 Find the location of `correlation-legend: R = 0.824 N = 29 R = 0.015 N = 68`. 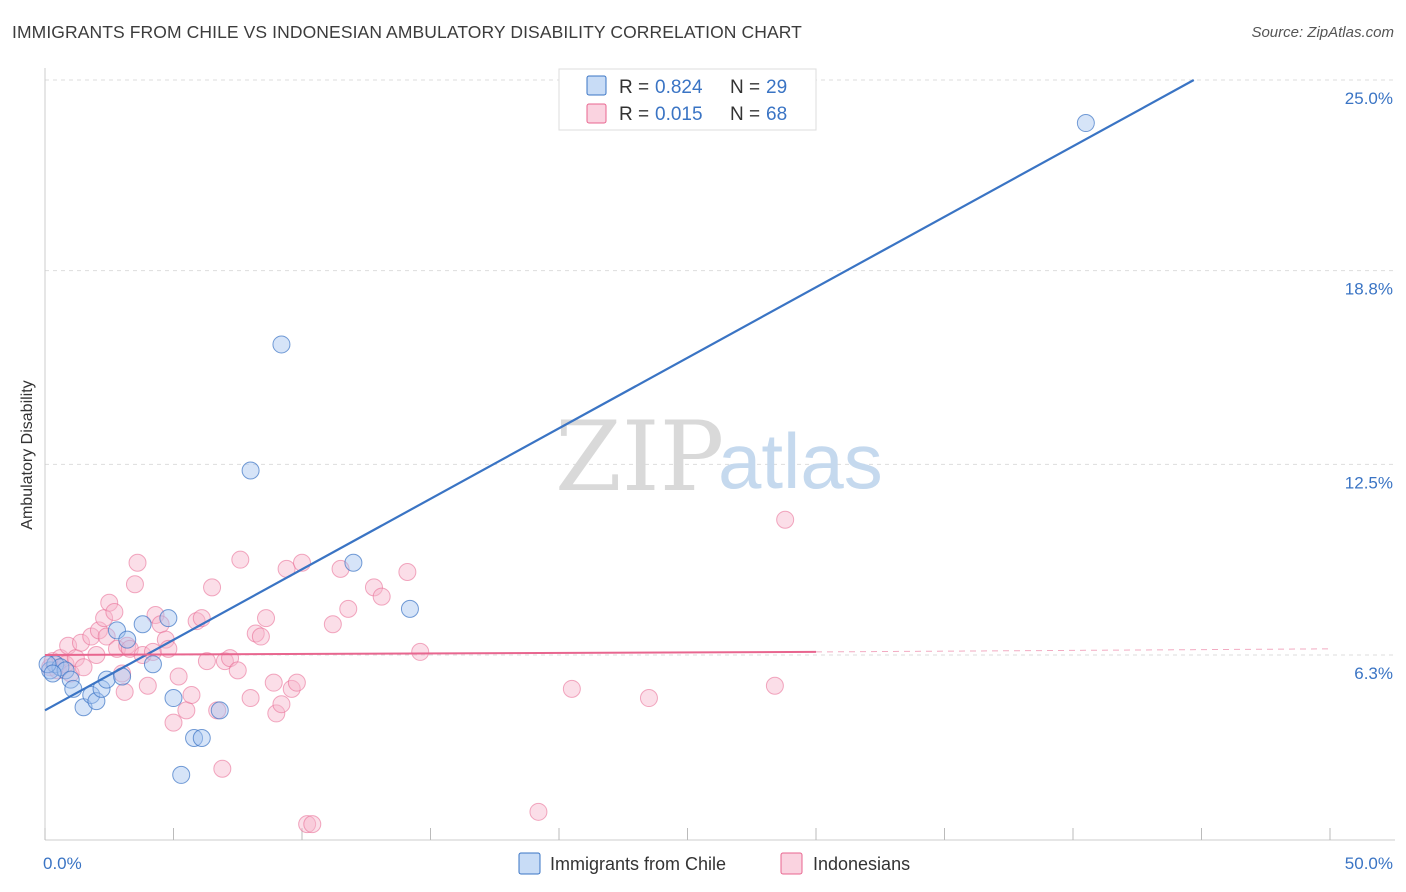

correlation-legend: R = 0.824 N = 29 R = 0.015 N = 68 is located at coordinates (687, 99).